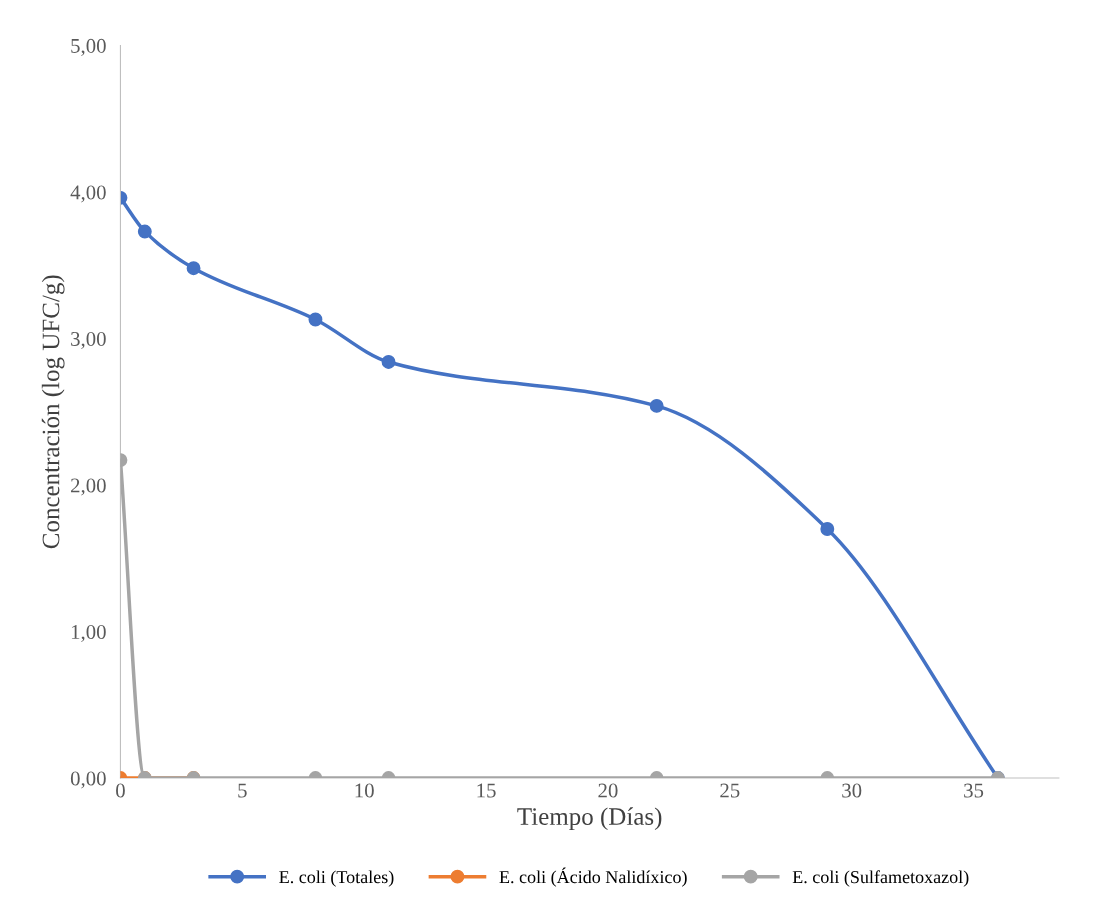  What do you see at coordinates (852, 790) in the screenshot?
I see `x-tick-label: 30` at bounding box center [852, 790].